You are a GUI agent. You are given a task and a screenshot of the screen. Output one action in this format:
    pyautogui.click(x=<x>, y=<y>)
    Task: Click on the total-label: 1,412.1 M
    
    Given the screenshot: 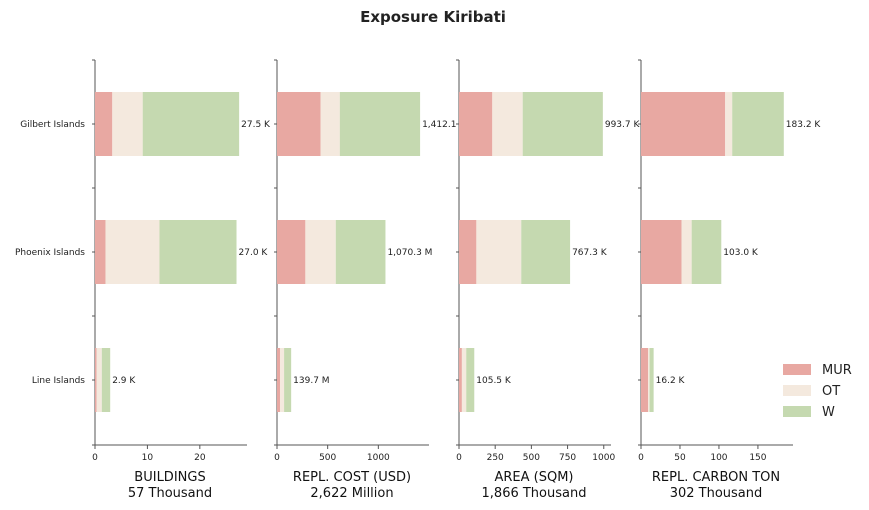 What is the action you would take?
    pyautogui.click(x=444, y=125)
    